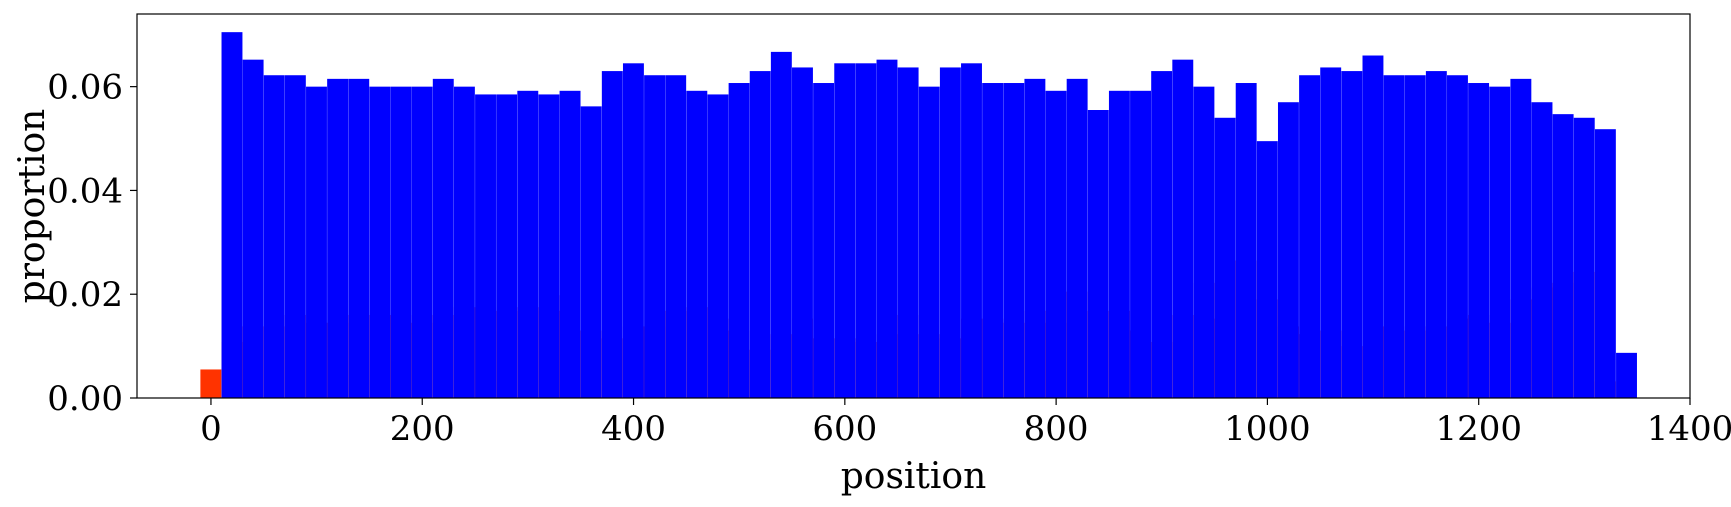  Describe the element at coordinates (1056, 429) in the screenshot. I see `x-tick-label: 800` at that location.